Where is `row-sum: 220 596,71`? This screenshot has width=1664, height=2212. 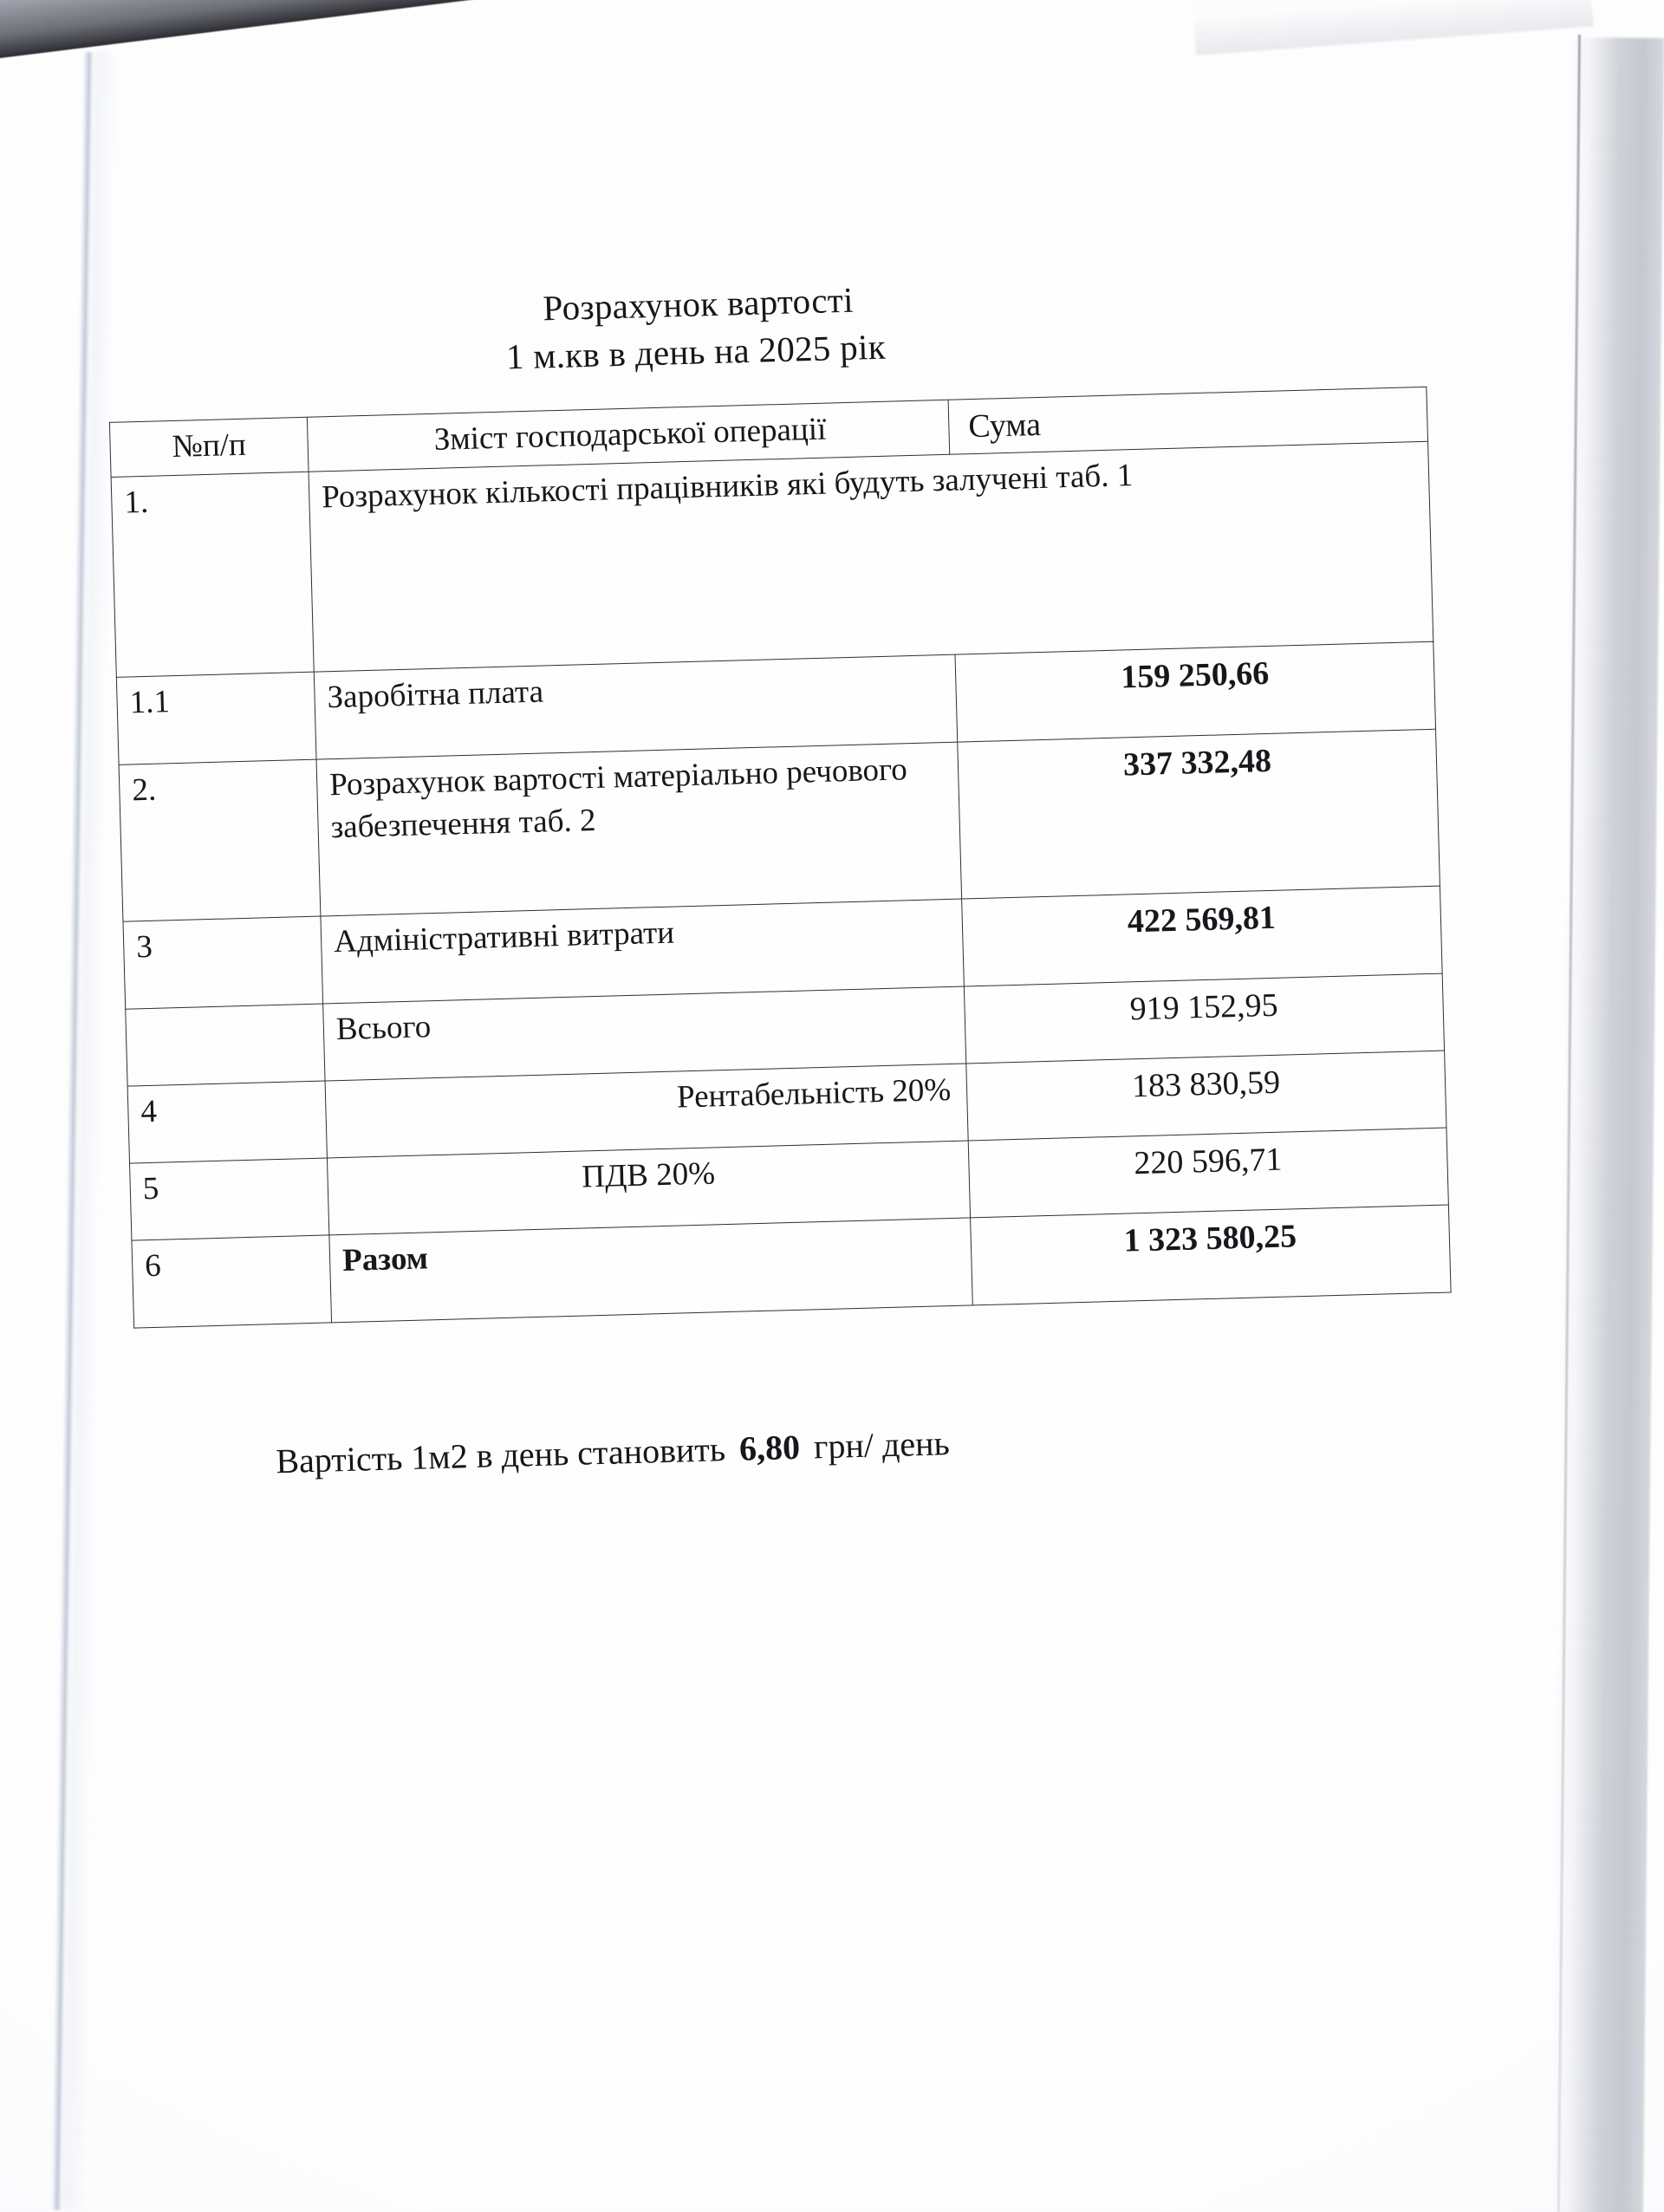 row-sum: 220 596,71 is located at coordinates (1208, 1173).